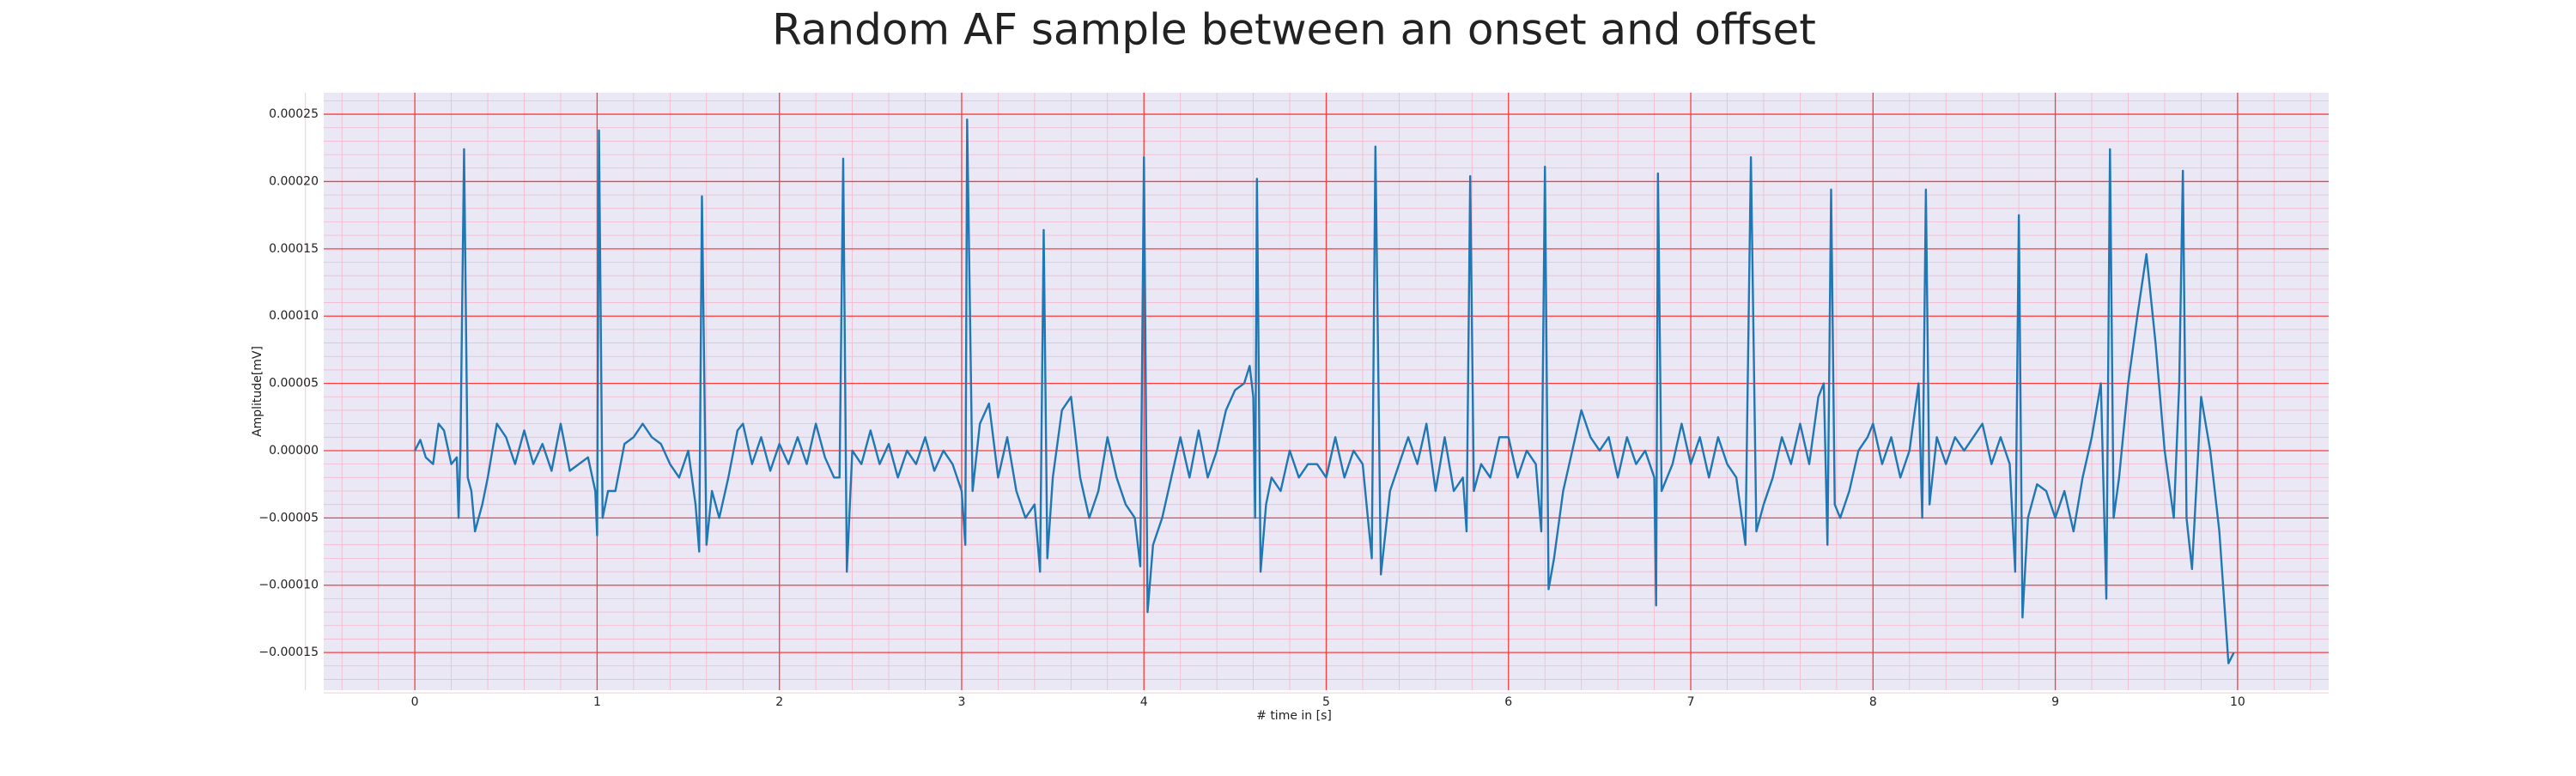 The width and height of the screenshot is (2576, 776). What do you see at coordinates (294, 316) in the screenshot?
I see `y-tick-label: 0.00010` at bounding box center [294, 316].